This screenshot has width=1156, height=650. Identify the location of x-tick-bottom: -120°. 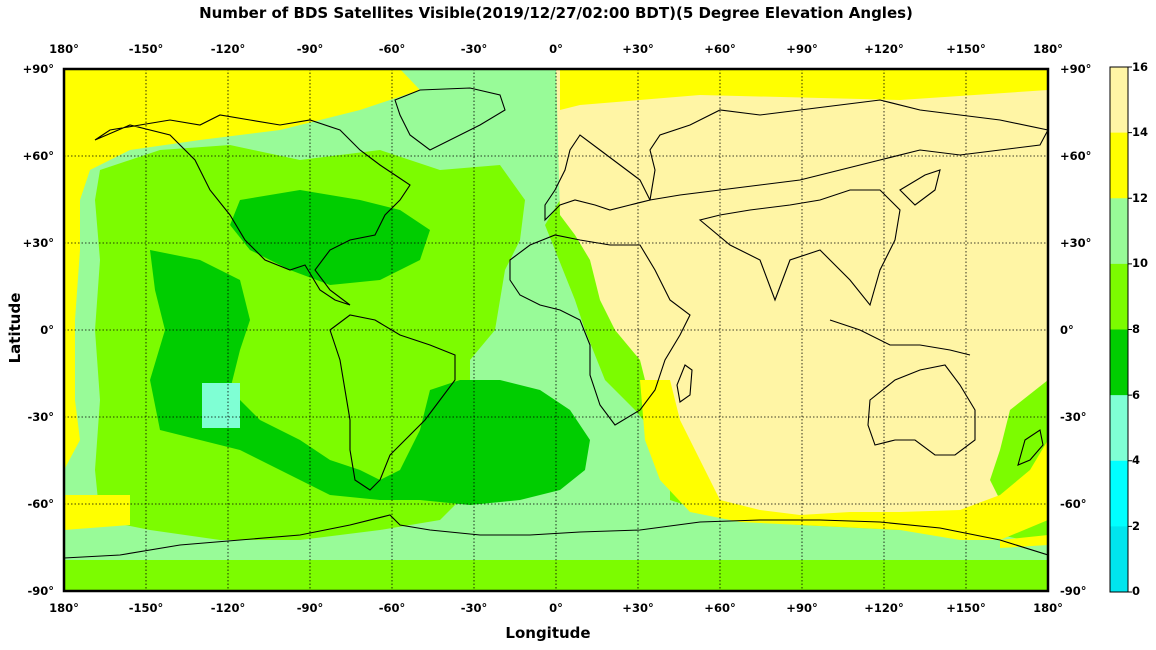
(228, 608).